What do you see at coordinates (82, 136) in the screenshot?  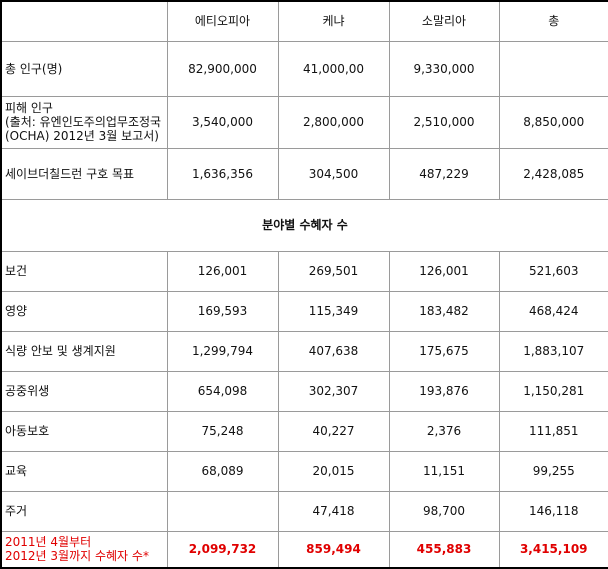 I see `label-line: (OCHA) 2012년 3월 보고서)` at bounding box center [82, 136].